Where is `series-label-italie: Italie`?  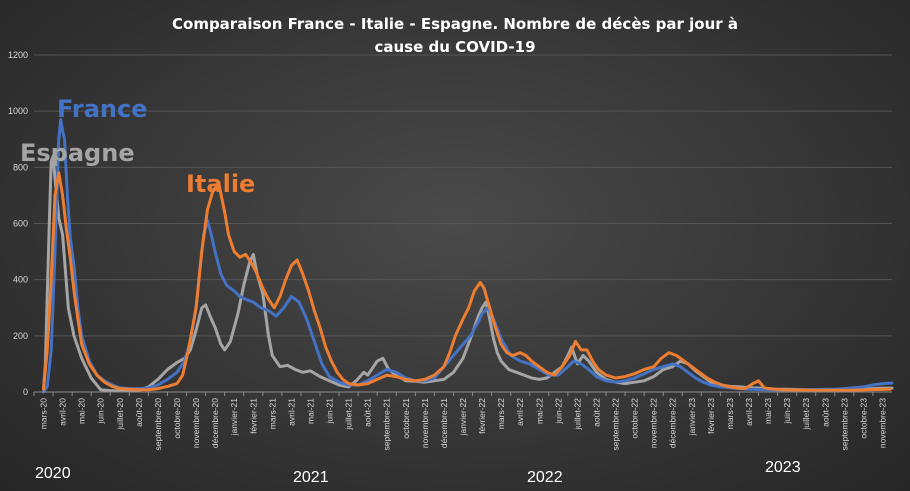 series-label-italie: Italie is located at coordinates (220, 184).